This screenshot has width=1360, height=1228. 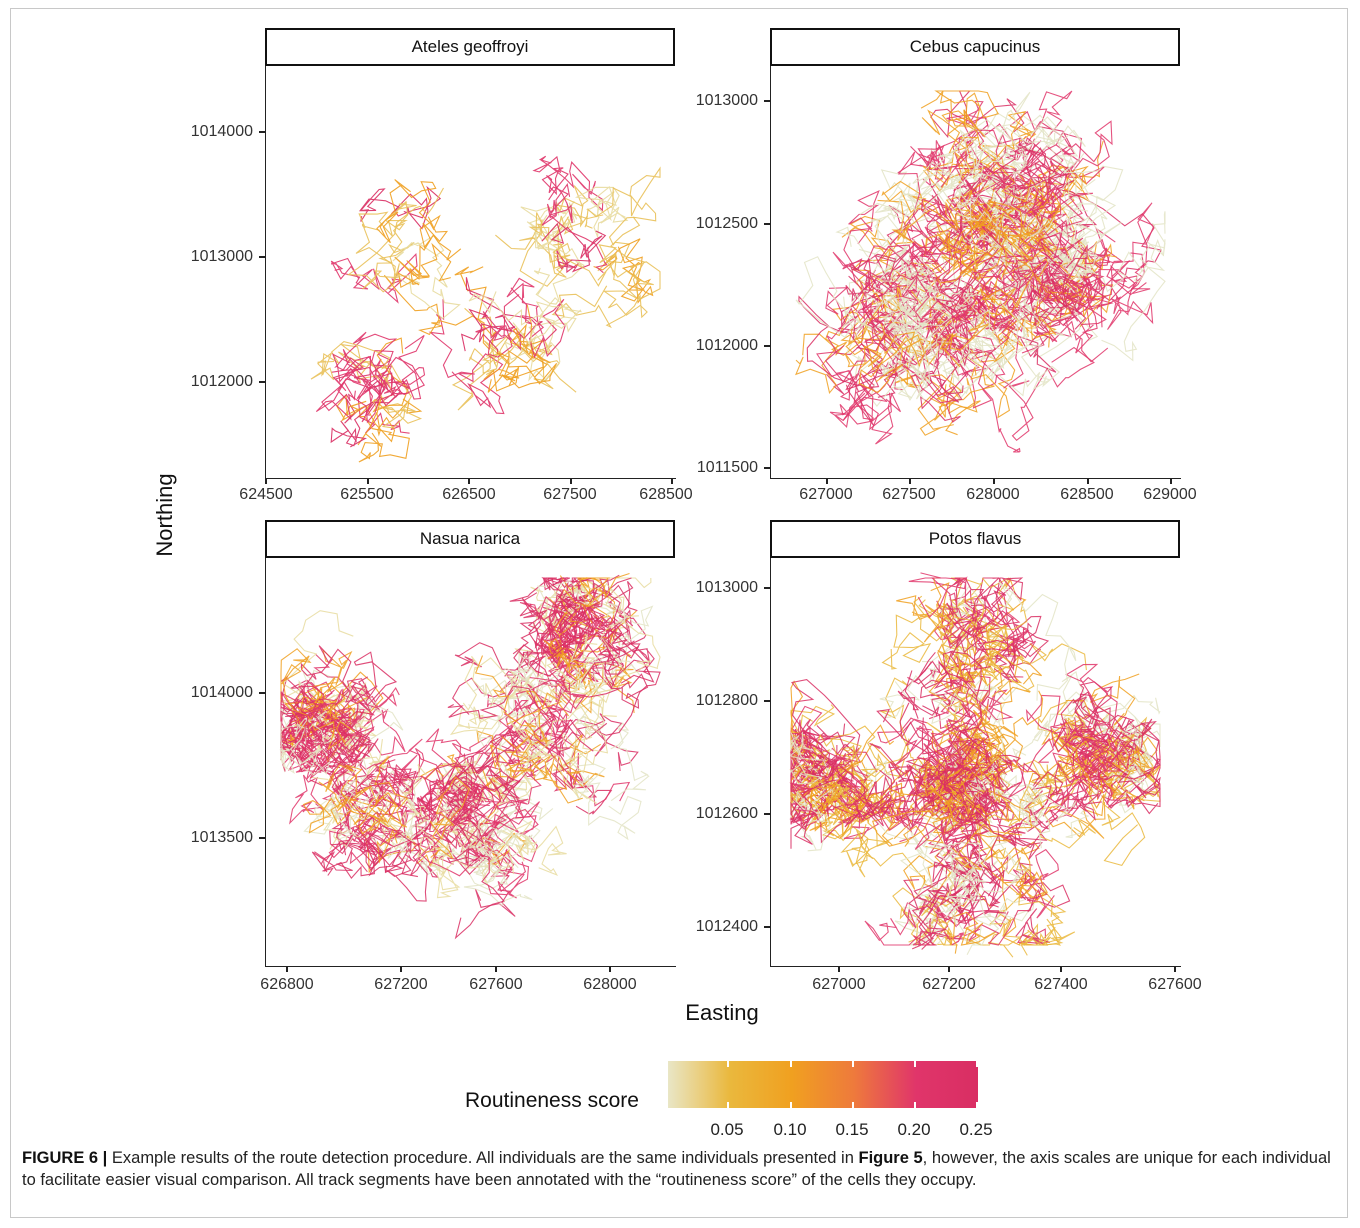 What do you see at coordinates (610, 984) in the screenshot?
I see `xtick-nasua-3: 628000` at bounding box center [610, 984].